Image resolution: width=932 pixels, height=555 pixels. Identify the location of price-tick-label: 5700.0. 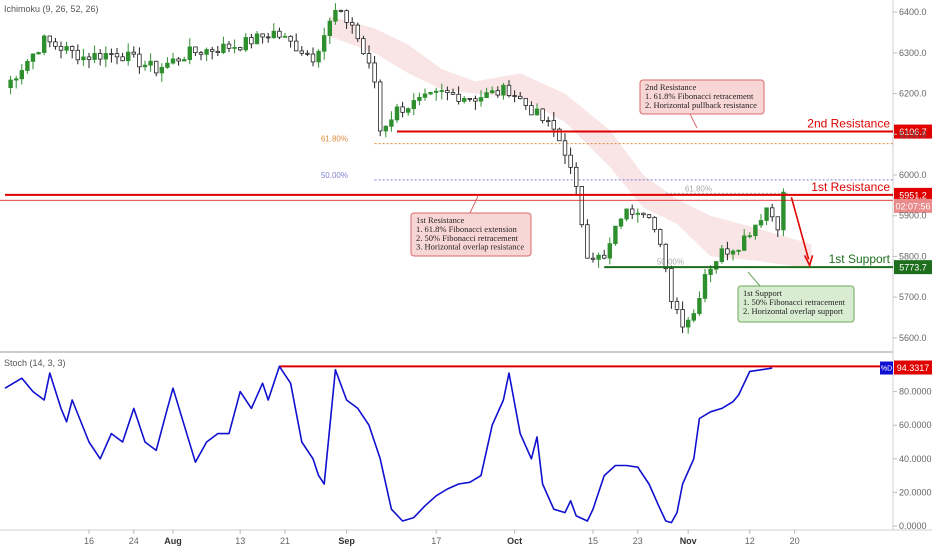
(913, 297).